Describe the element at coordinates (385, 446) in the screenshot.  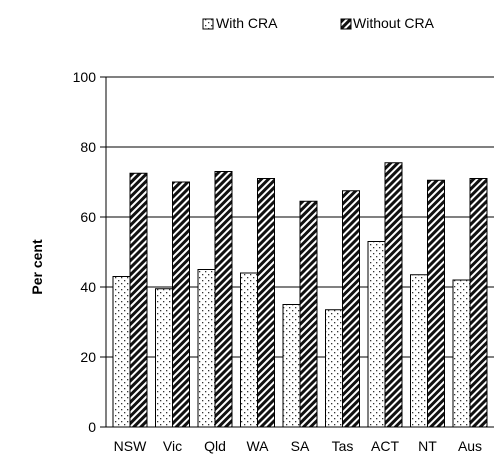
I see `x-tick-label: ACT` at that location.